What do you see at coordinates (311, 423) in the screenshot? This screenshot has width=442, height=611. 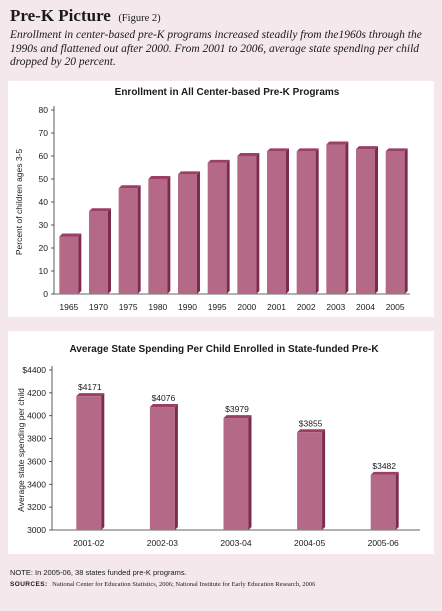 I see `chart2-data-label: $3855` at bounding box center [311, 423].